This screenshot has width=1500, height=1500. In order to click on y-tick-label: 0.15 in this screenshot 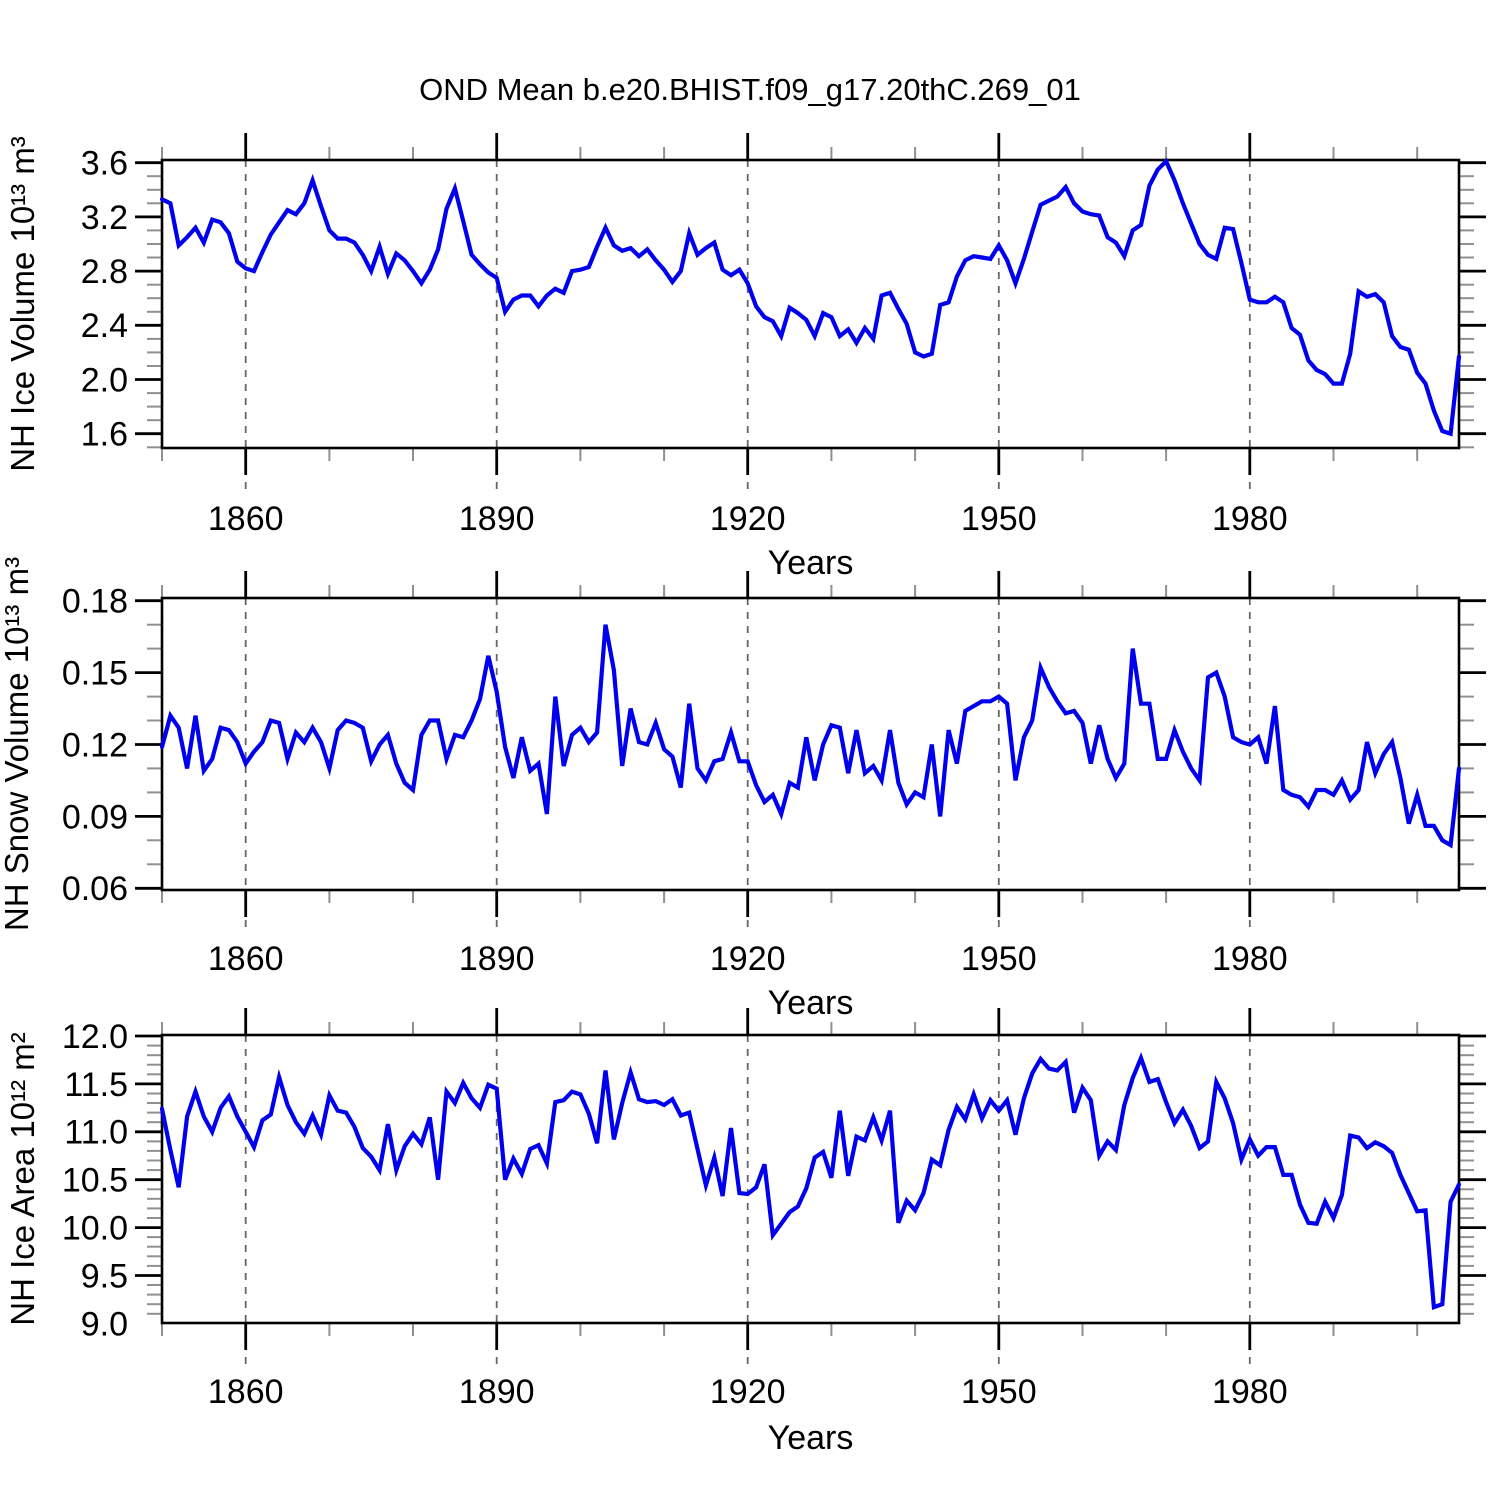, I will do `click(95, 674)`.